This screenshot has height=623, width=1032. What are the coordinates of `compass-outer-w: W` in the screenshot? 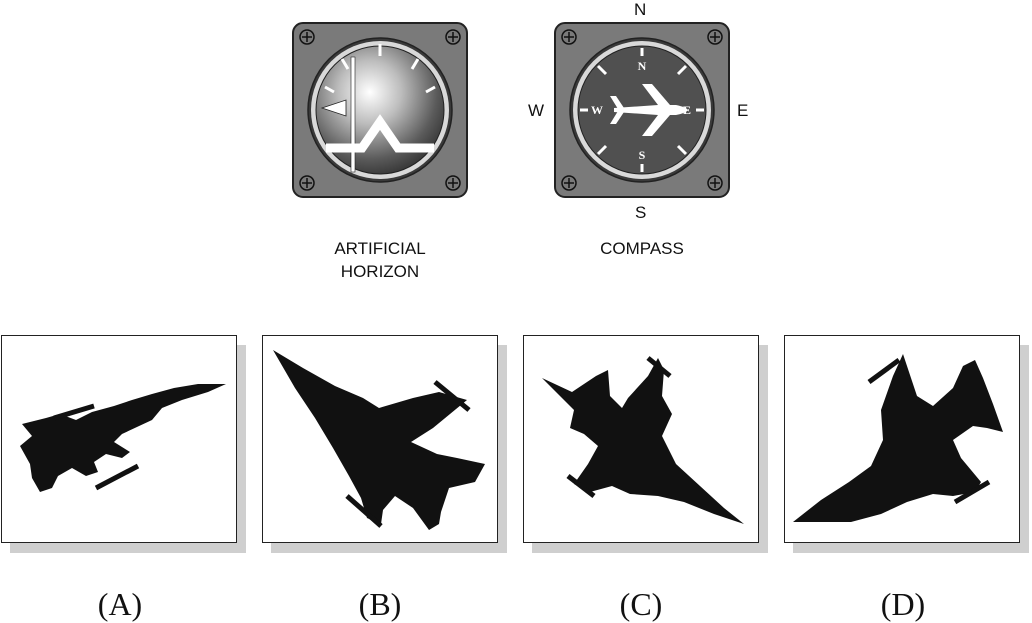 It's located at (536, 110).